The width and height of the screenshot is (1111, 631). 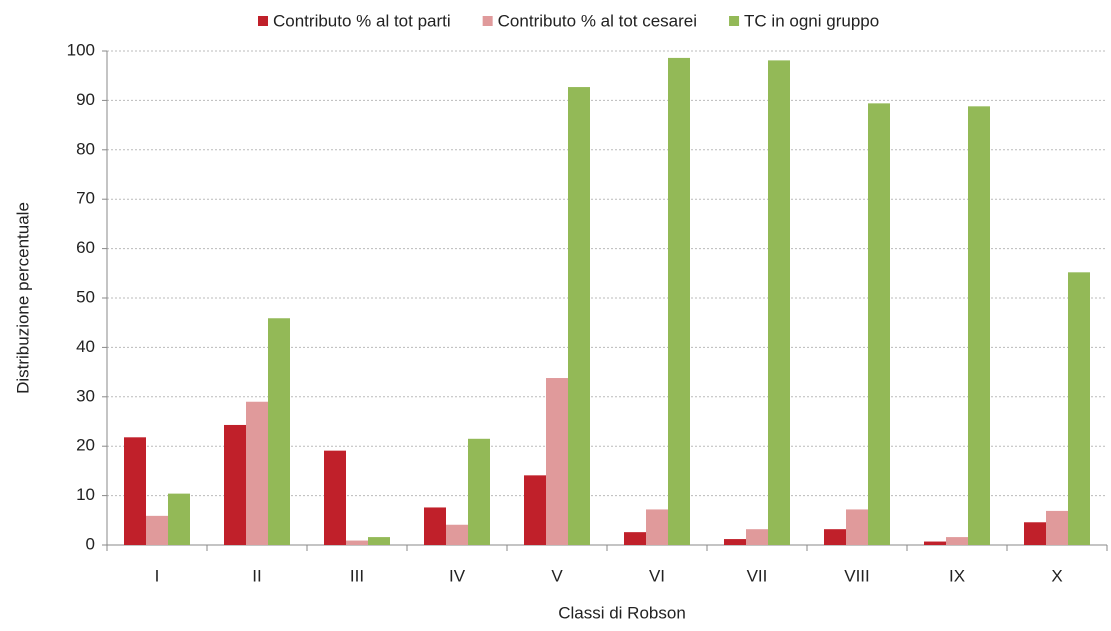 I want to click on y-tick-label: 70, so click(x=85, y=198).